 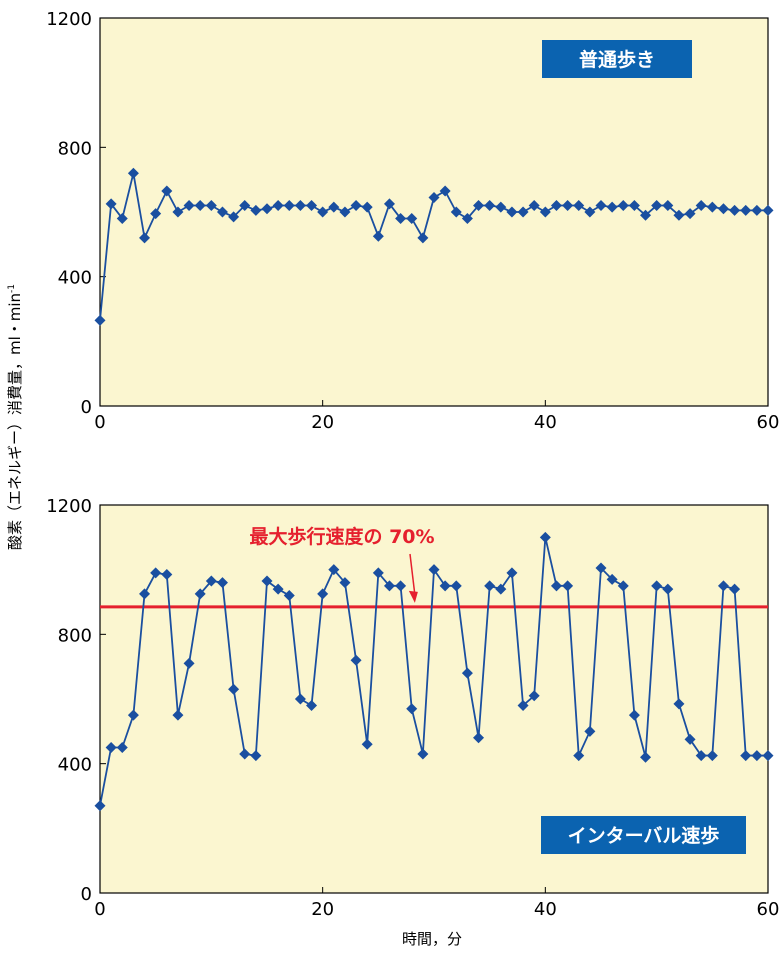 What do you see at coordinates (341, 536) in the screenshot?
I see `reference-line-label: 最大歩行速度の 70%` at bounding box center [341, 536].